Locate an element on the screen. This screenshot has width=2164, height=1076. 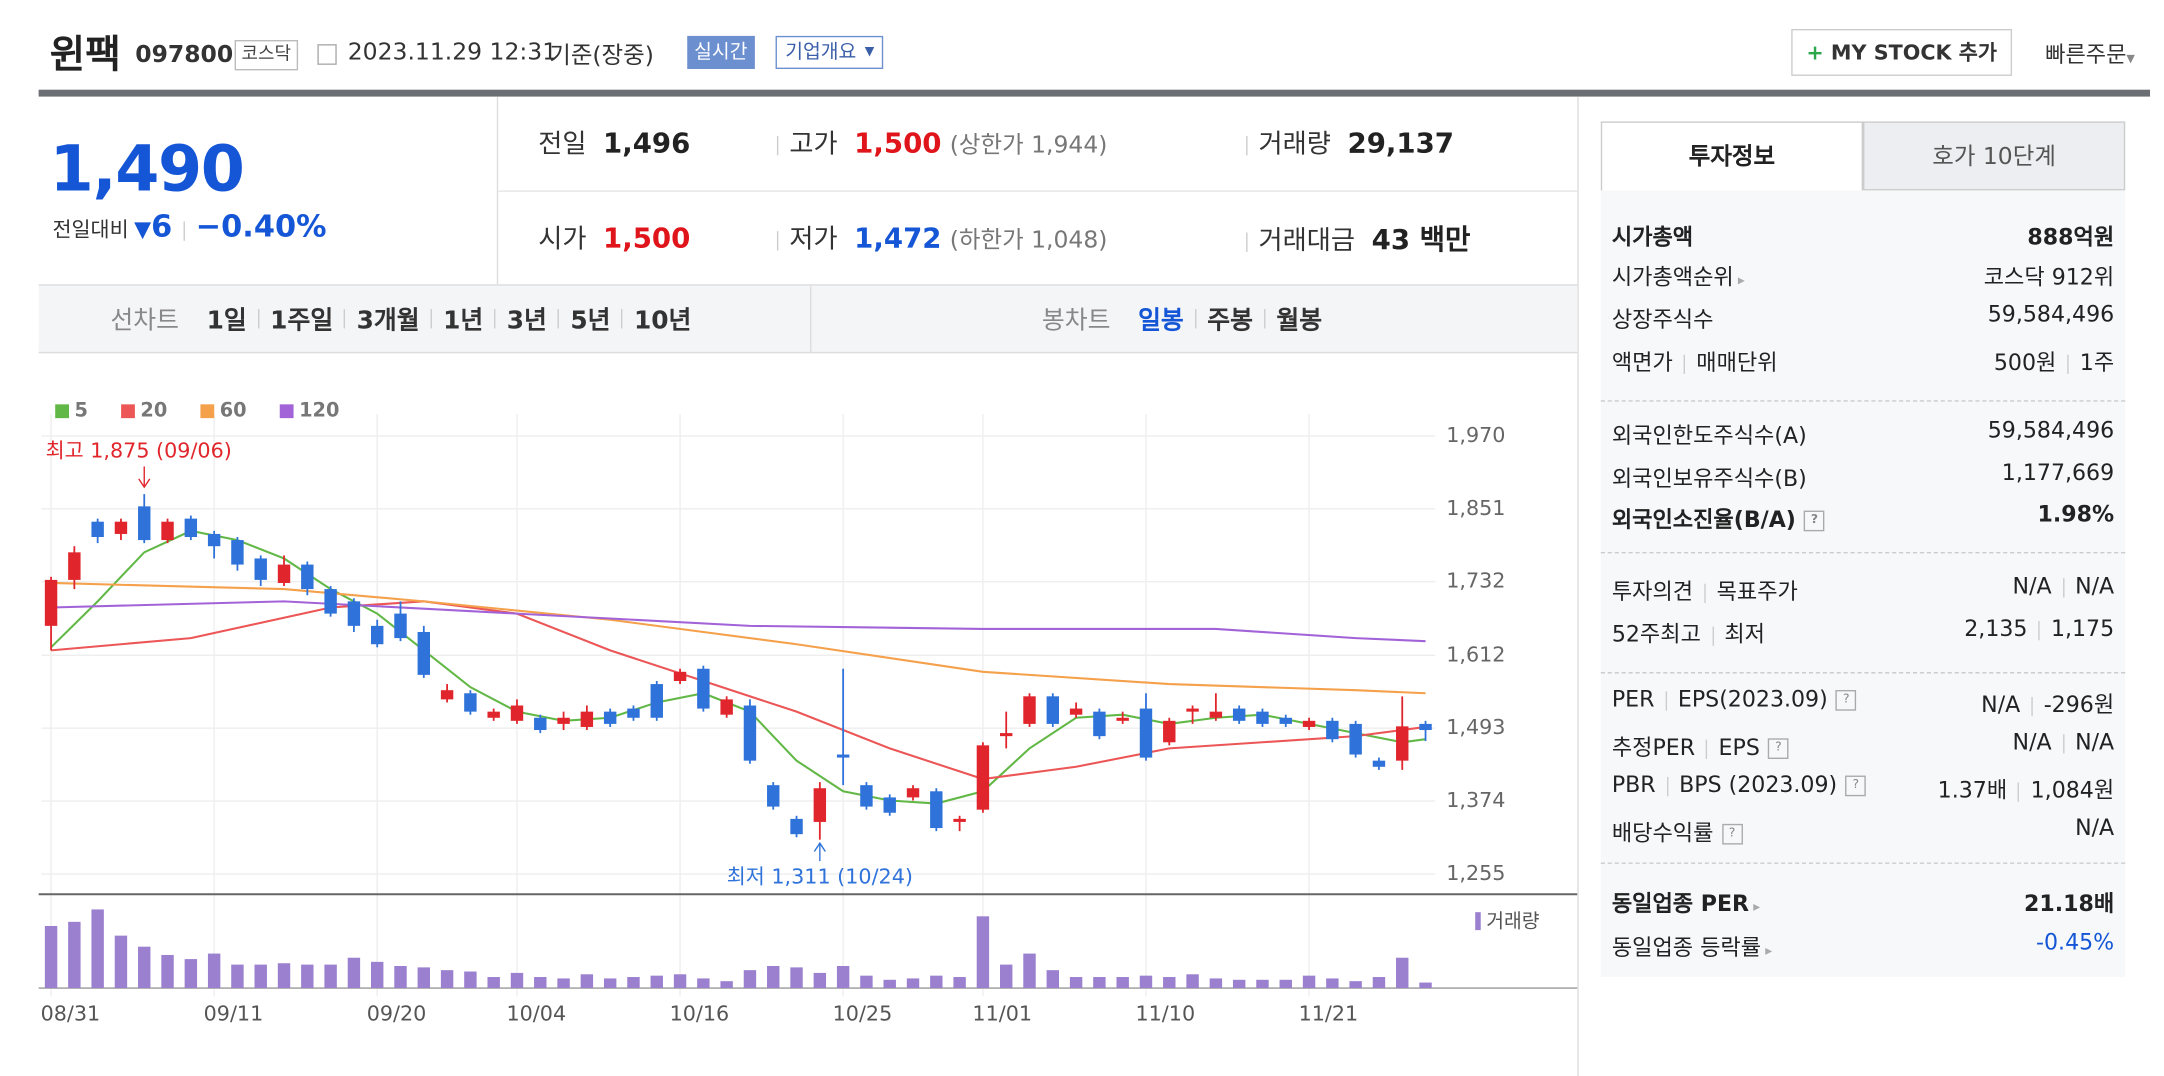
value-part: N/A is located at coordinates (2095, 741).